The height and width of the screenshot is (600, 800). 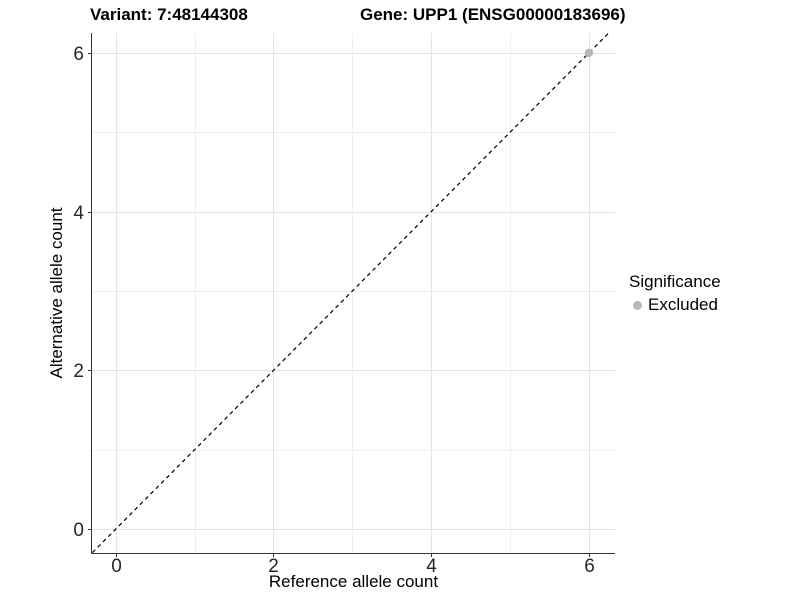 I want to click on legend: Significance Excluded, so click(x=675, y=293).